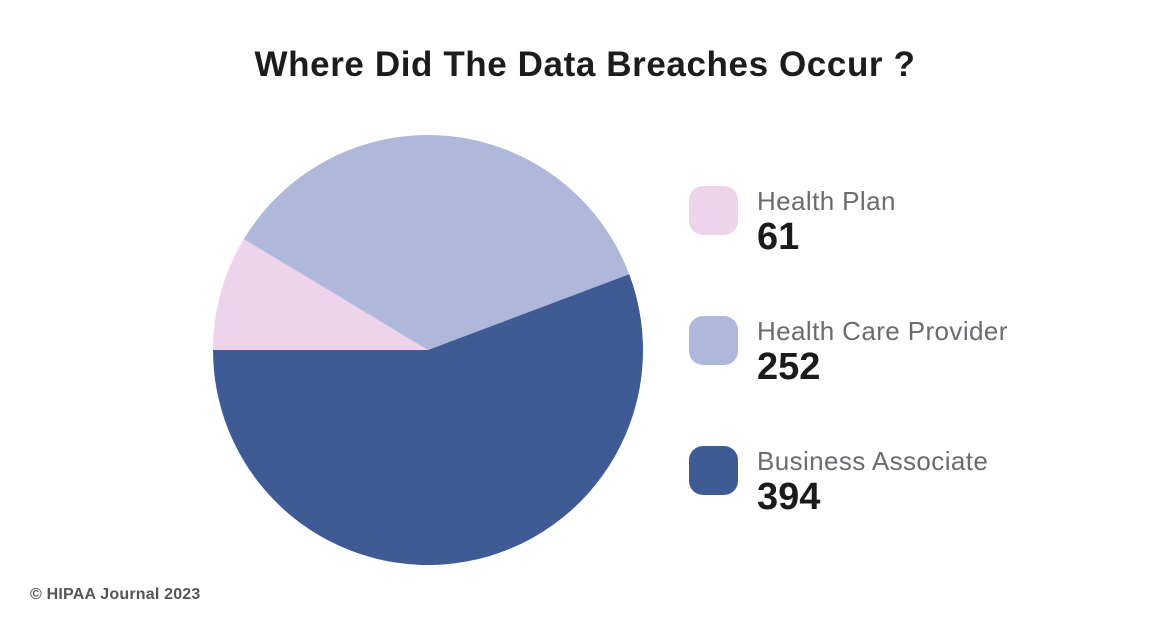 The width and height of the screenshot is (1170, 630). I want to click on legend-item-health-plan: Health Plan 61, so click(848, 222).